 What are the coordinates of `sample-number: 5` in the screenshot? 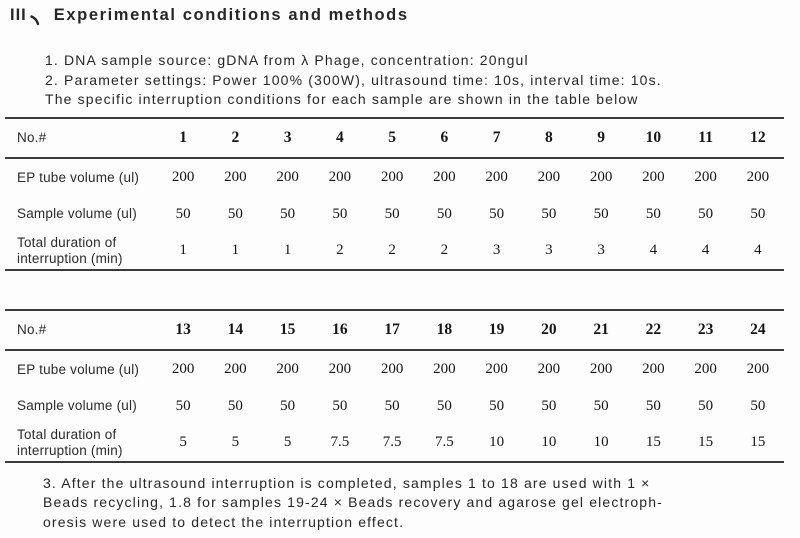 It's located at (392, 138).